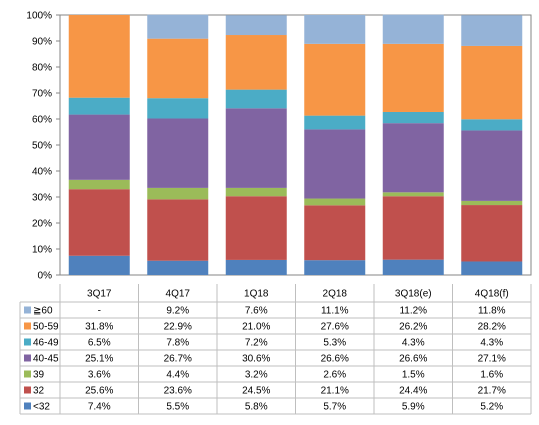 This screenshot has width=539, height=425. What do you see at coordinates (492, 359) in the screenshot?
I see `data-label: 27.1%` at bounding box center [492, 359].